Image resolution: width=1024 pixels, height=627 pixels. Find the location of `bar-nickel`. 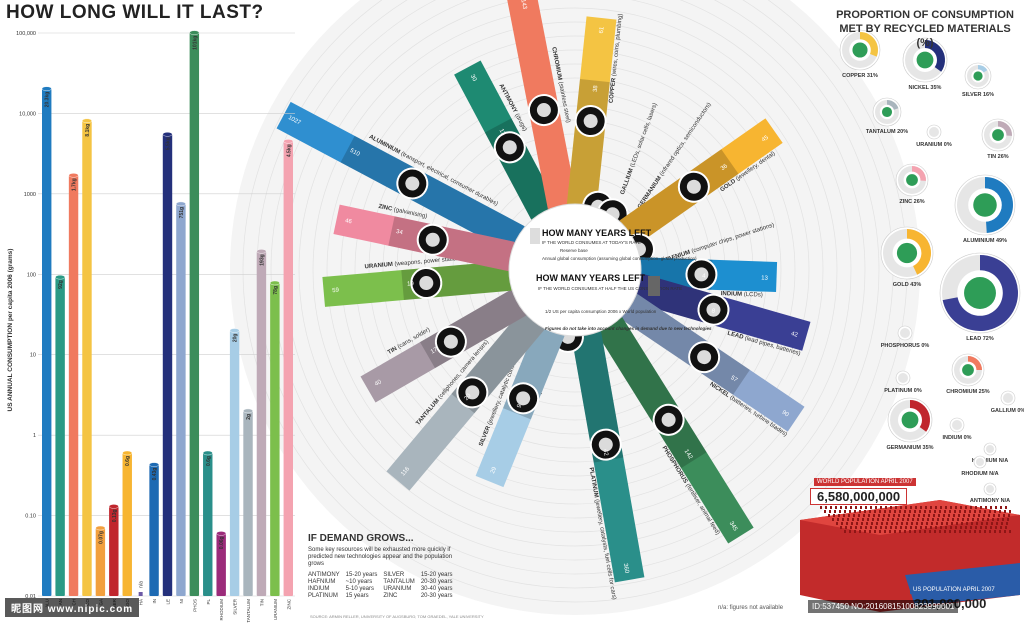

bar-nickel is located at coordinates (181, 399).